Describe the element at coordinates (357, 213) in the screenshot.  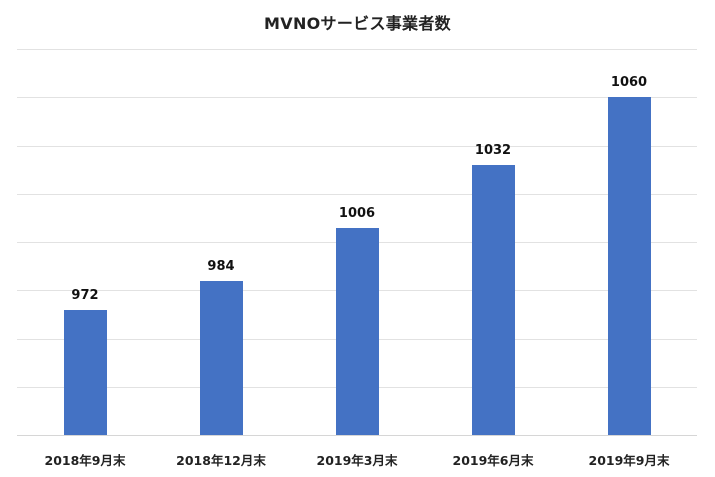
I see `data-label: 1006` at that location.